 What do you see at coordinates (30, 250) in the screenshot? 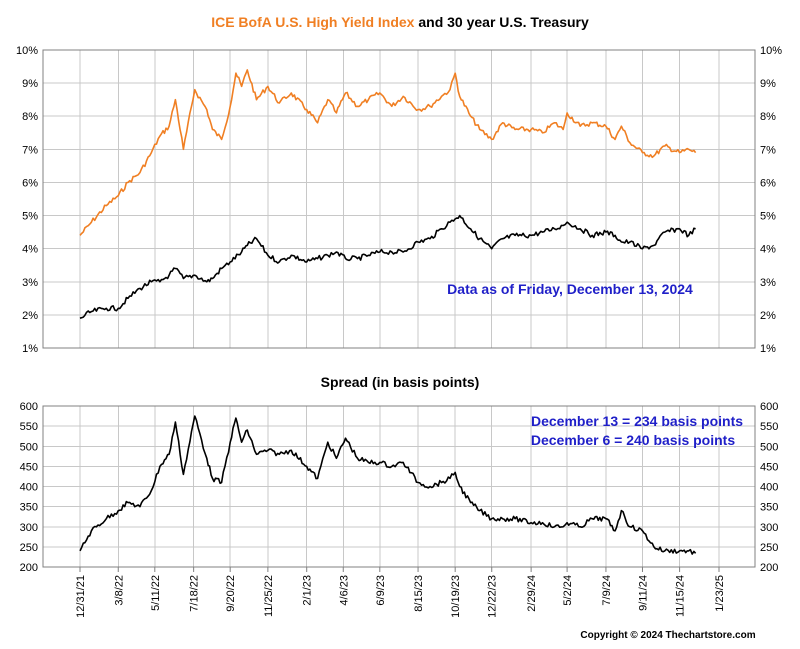
I see `top-y-tick-left: 4%` at bounding box center [30, 250].